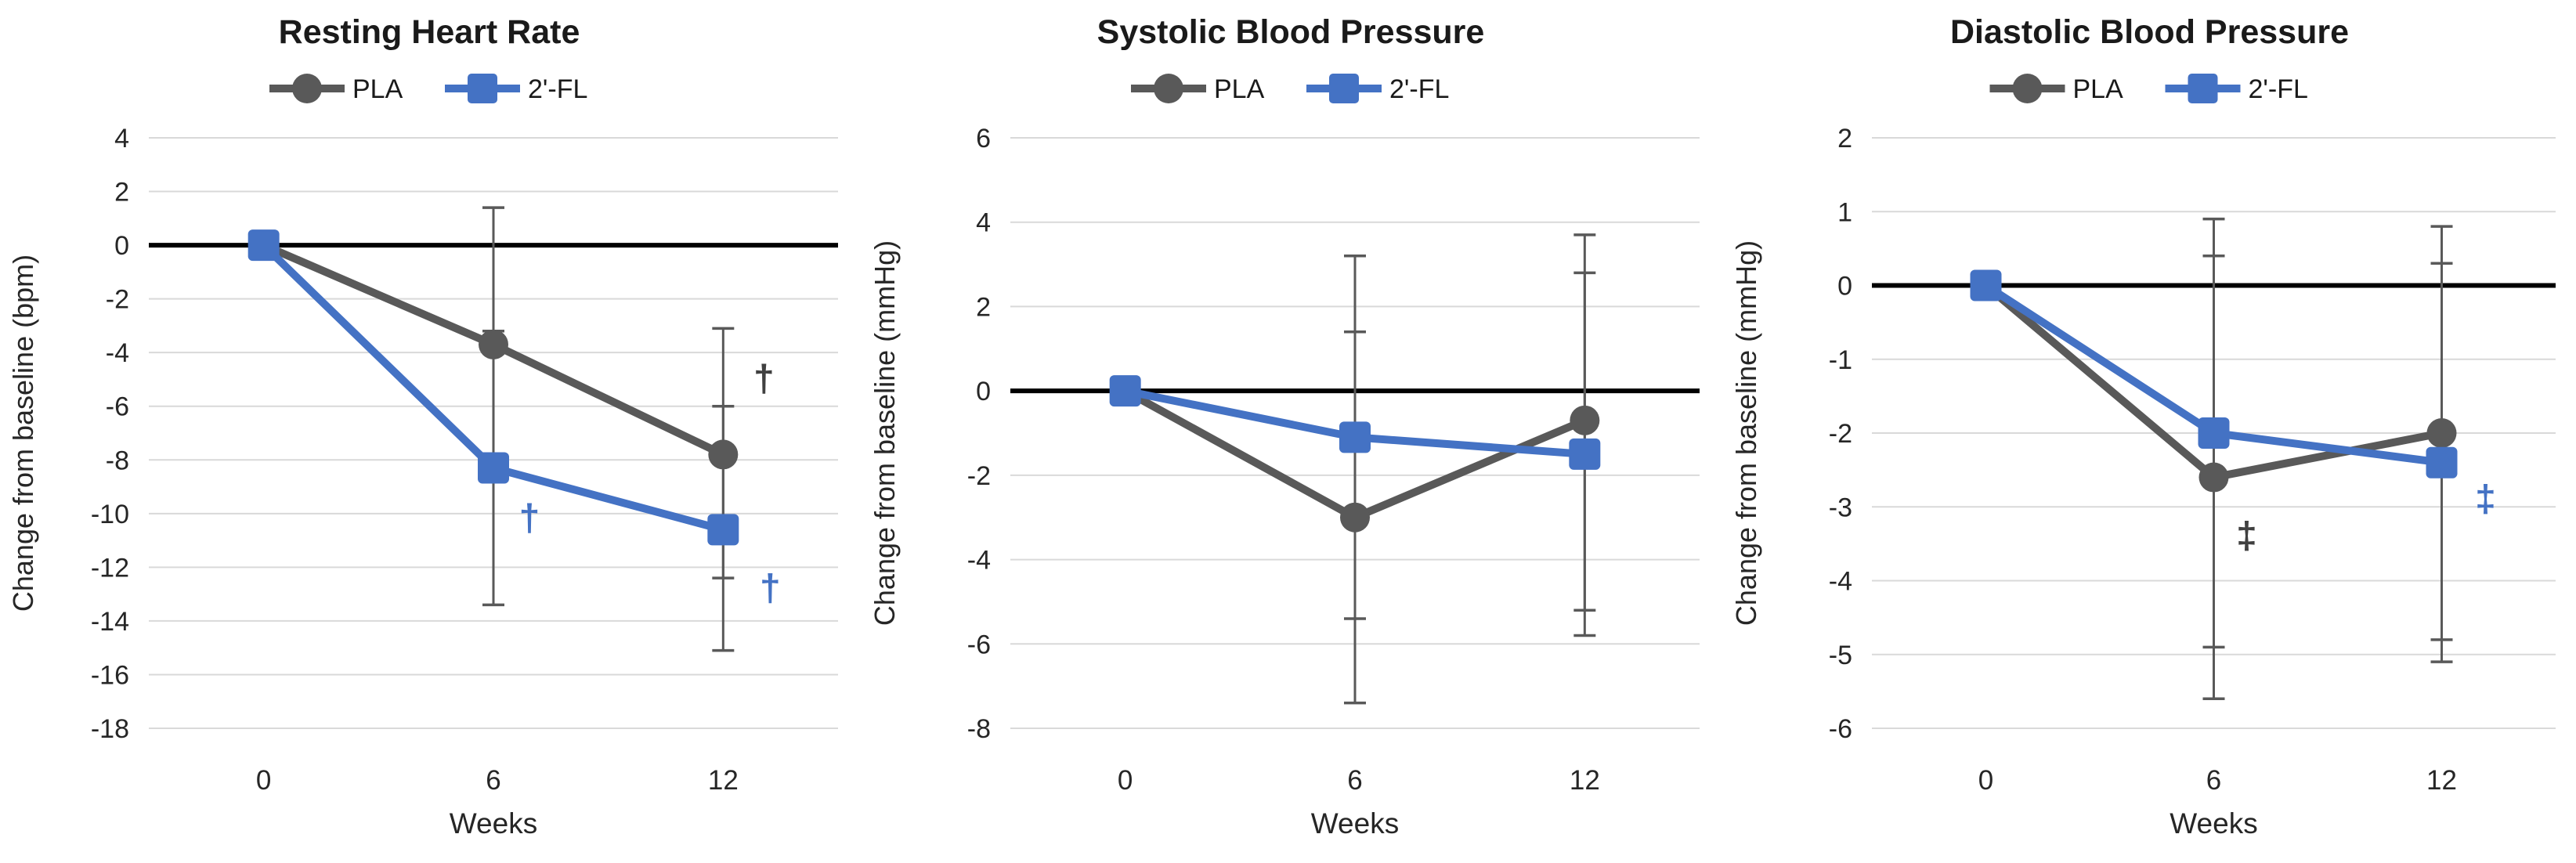 This screenshot has width=2576, height=863. What do you see at coordinates (1291, 32) in the screenshot?
I see `chart-title: Systolic Blood Pressure` at bounding box center [1291, 32].